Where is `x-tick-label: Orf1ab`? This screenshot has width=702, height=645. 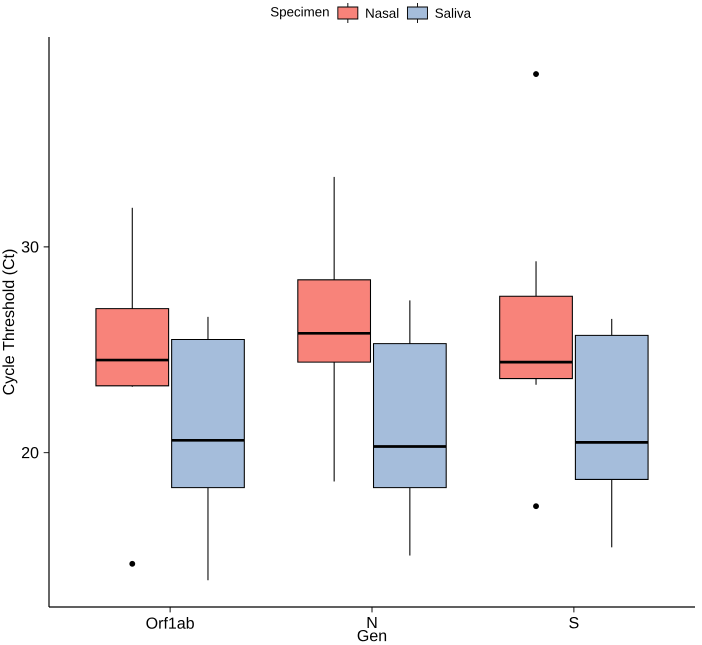 x-tick-label: Orf1ab is located at coordinates (170, 623).